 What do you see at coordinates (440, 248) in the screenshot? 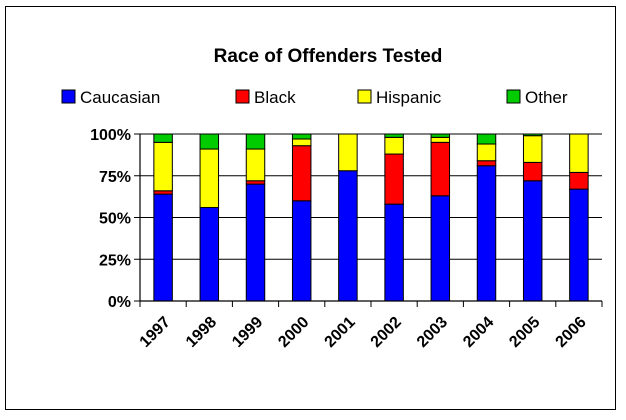
I see `bar-caucasian-2003` at bounding box center [440, 248].